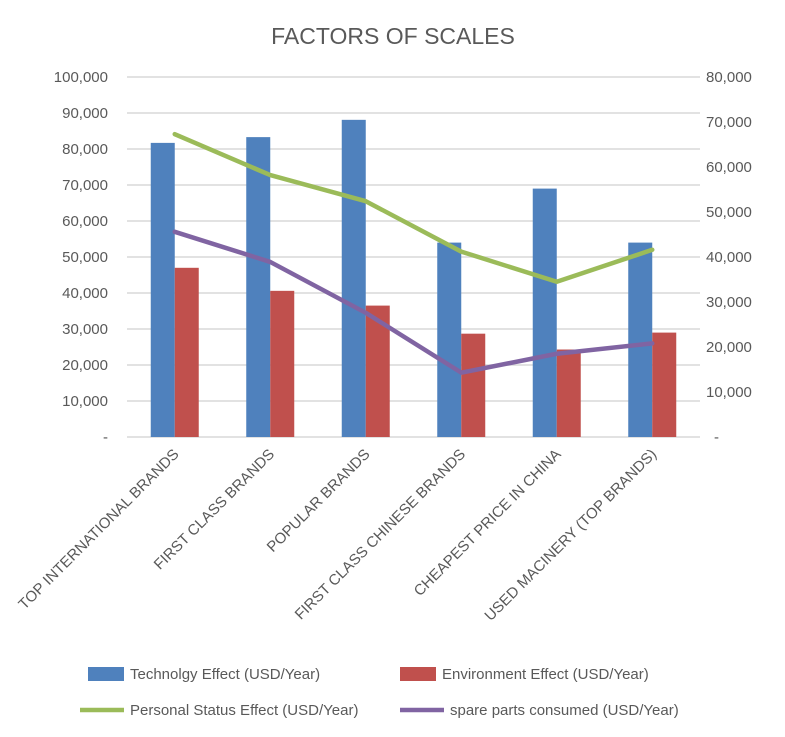  What do you see at coordinates (85, 149) in the screenshot?
I see `left-axis-tick-label: 80,000` at bounding box center [85, 149].